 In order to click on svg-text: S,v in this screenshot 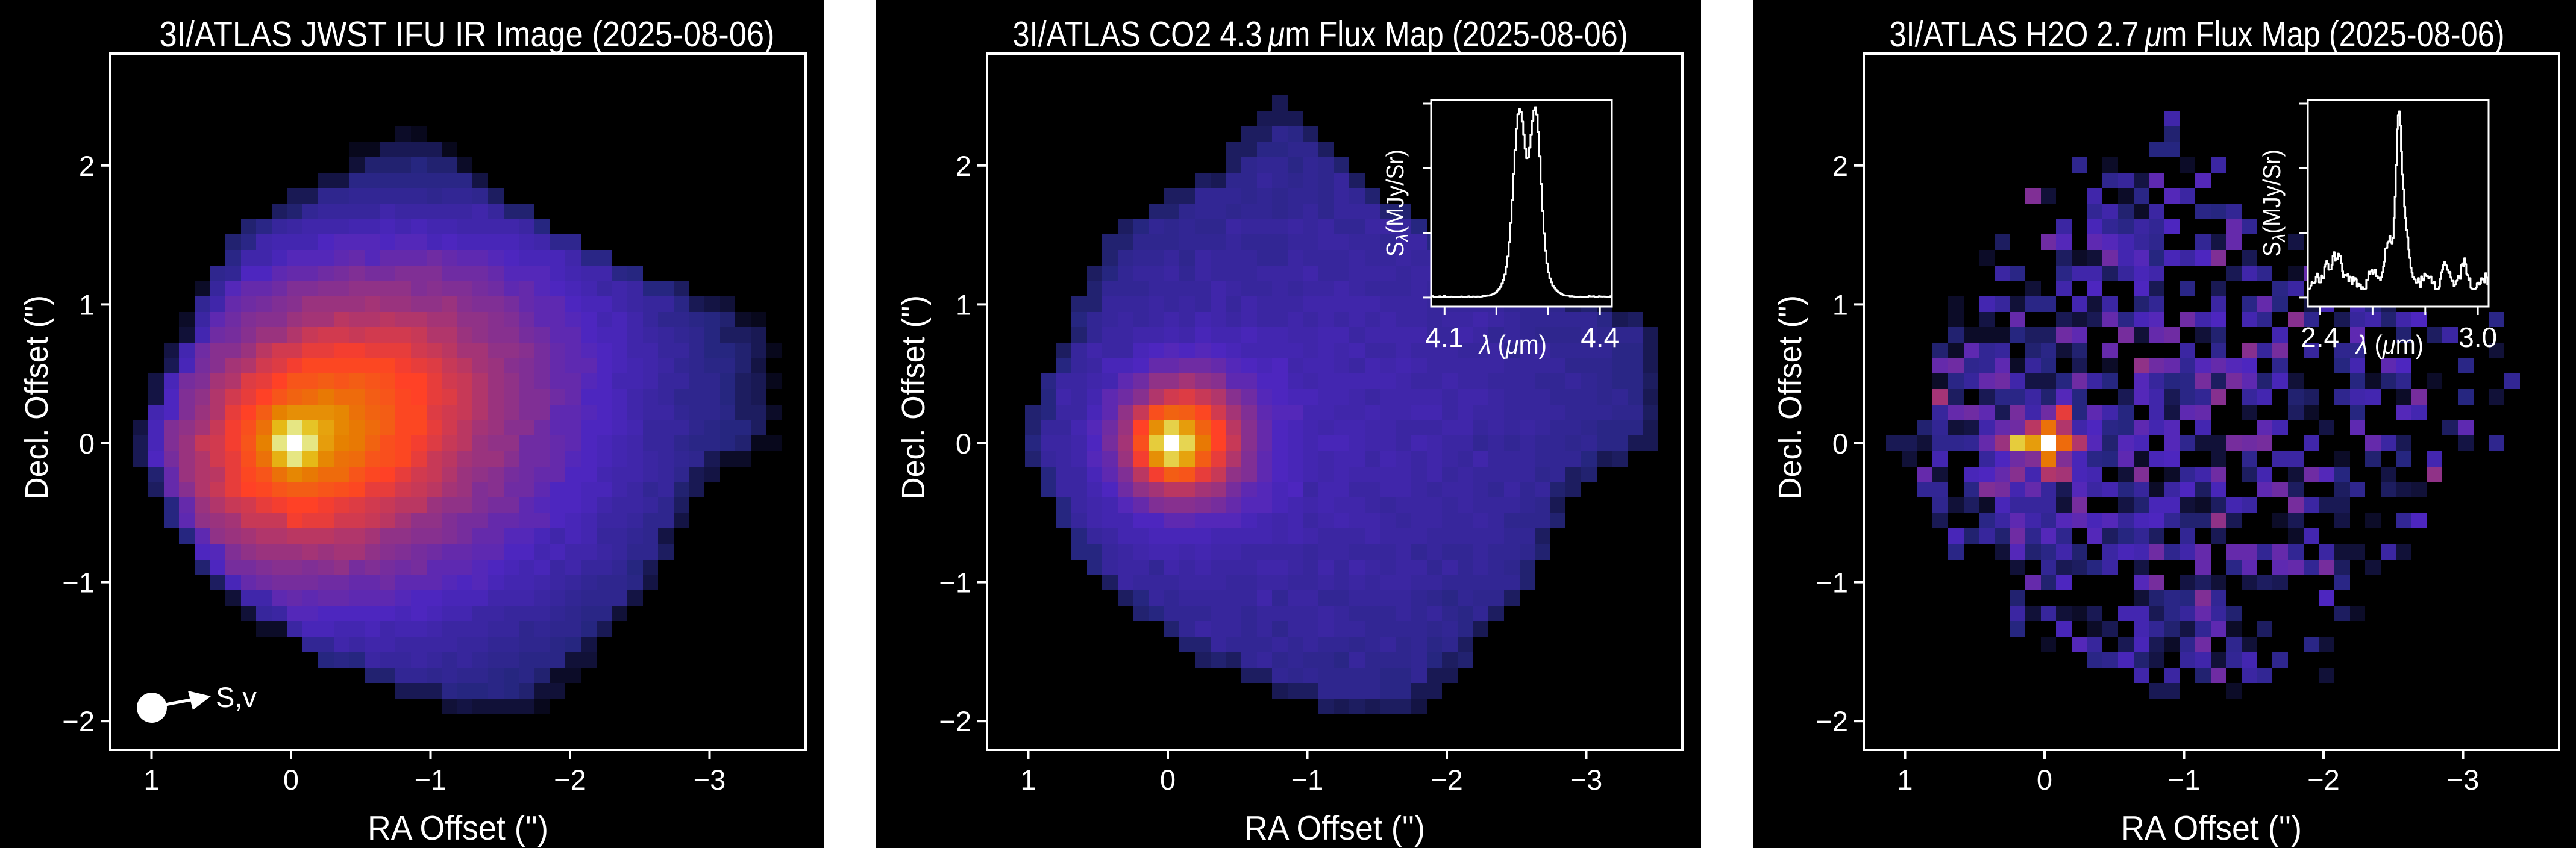, I will do `click(236, 697)`.